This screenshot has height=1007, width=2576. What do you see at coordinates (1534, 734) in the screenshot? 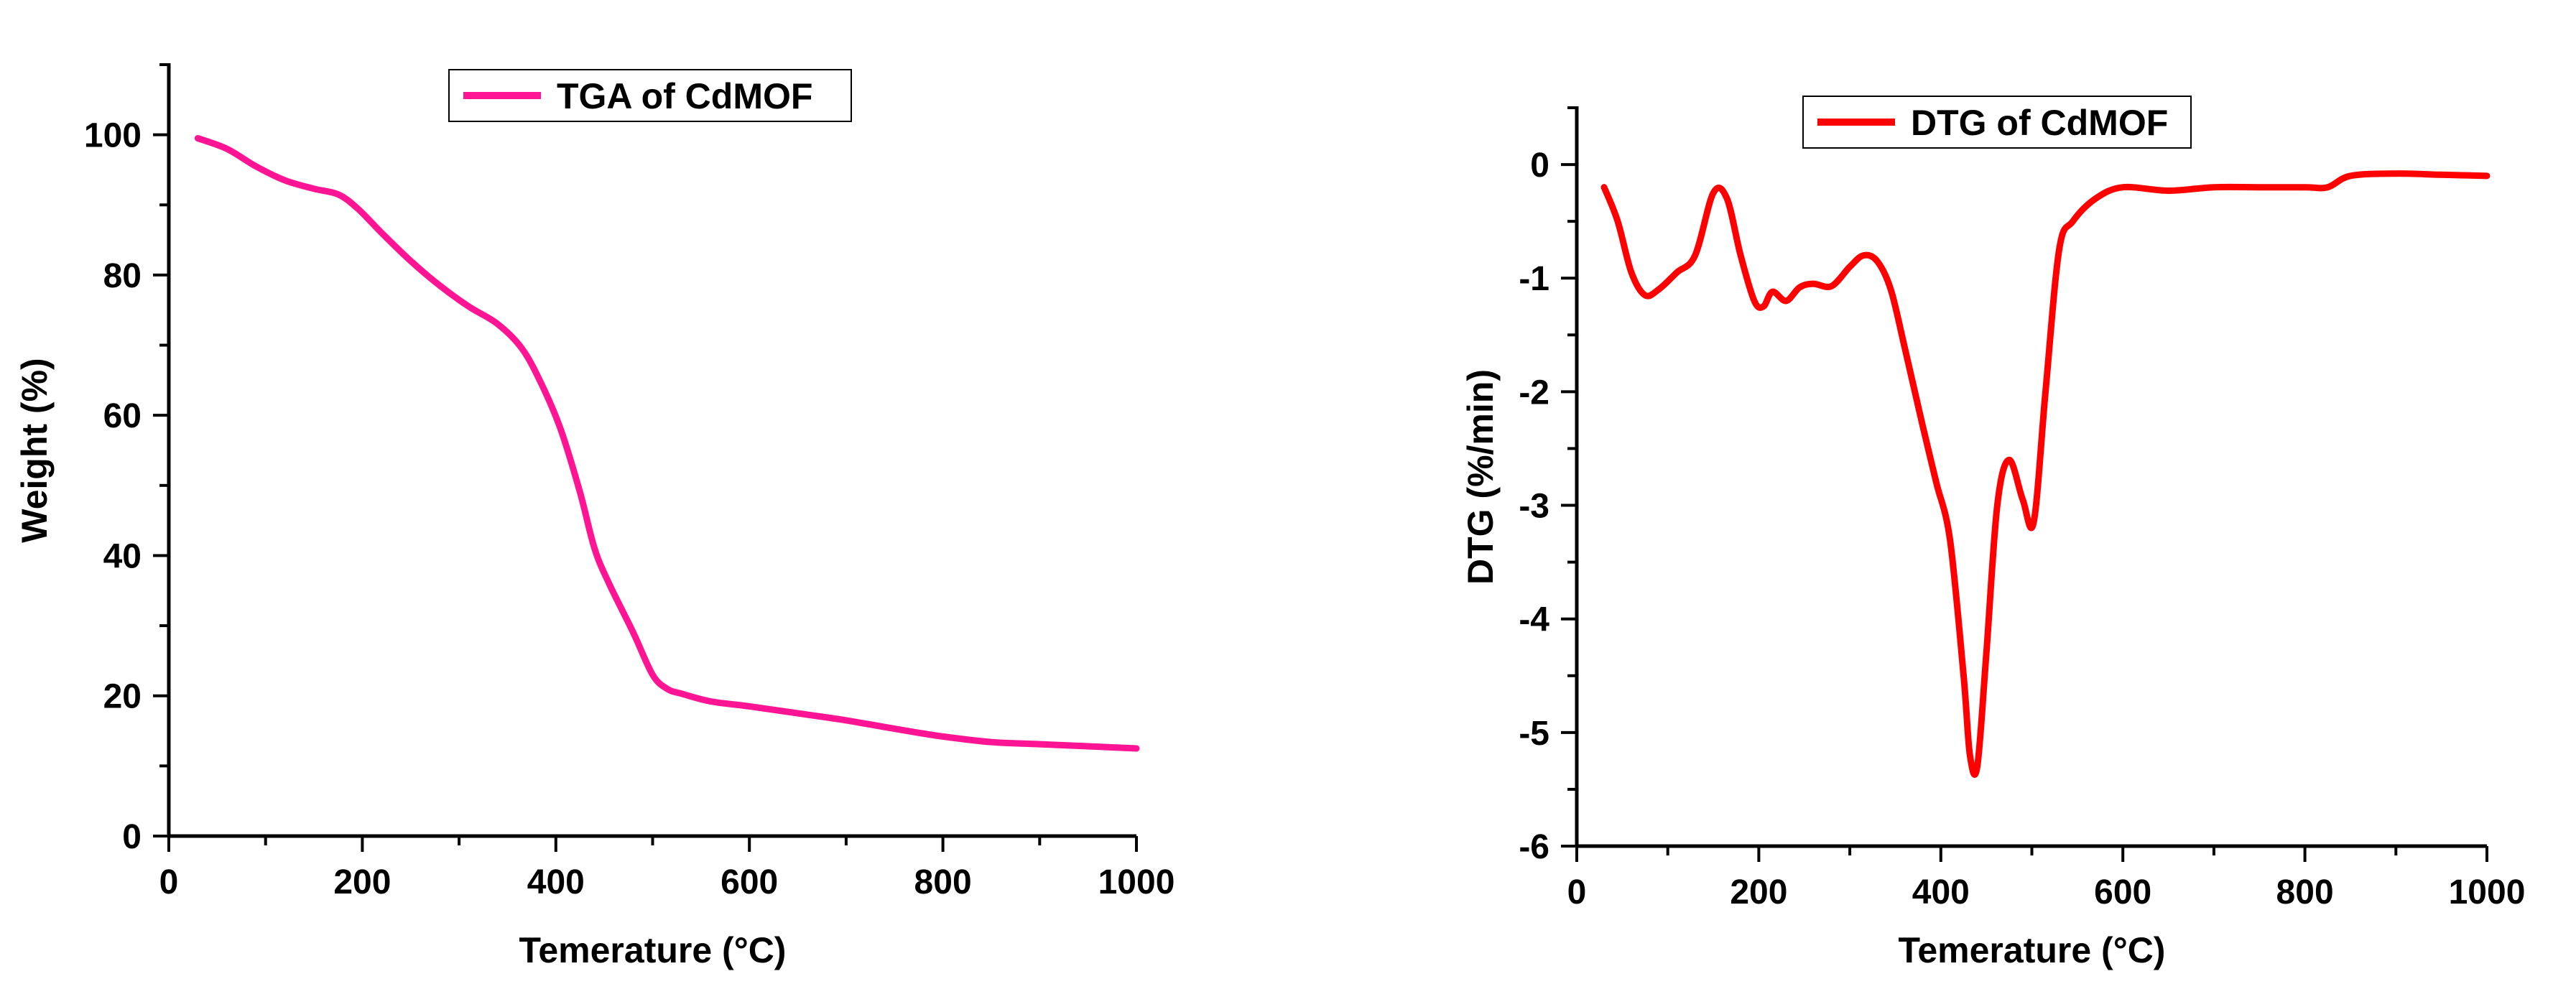
I see `y-tick-label: -5` at bounding box center [1534, 734].